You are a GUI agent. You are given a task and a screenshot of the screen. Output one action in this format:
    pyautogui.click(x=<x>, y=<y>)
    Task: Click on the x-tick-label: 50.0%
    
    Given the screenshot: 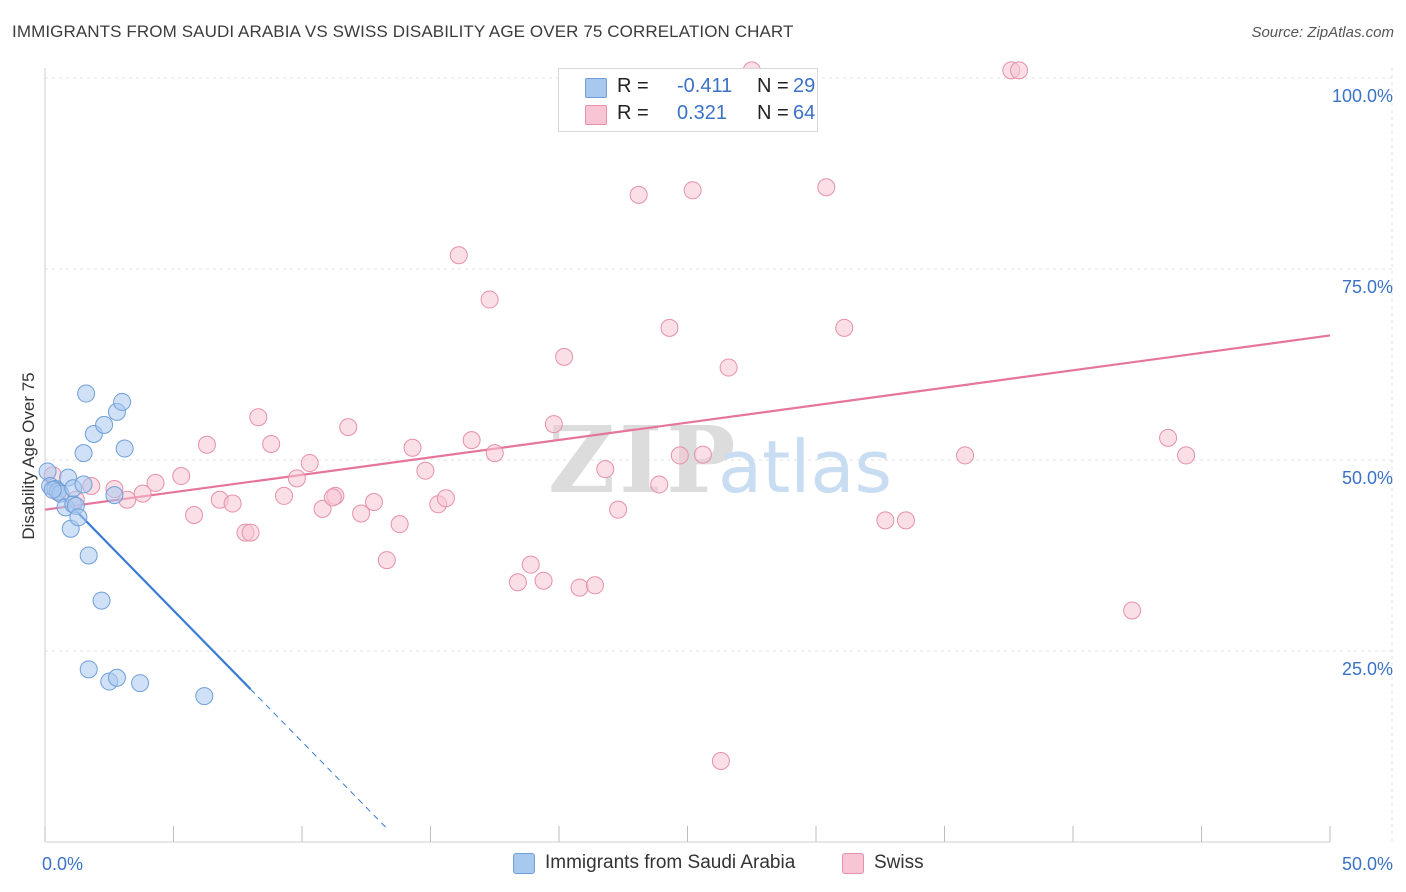 What is the action you would take?
    pyautogui.click(x=1367, y=864)
    